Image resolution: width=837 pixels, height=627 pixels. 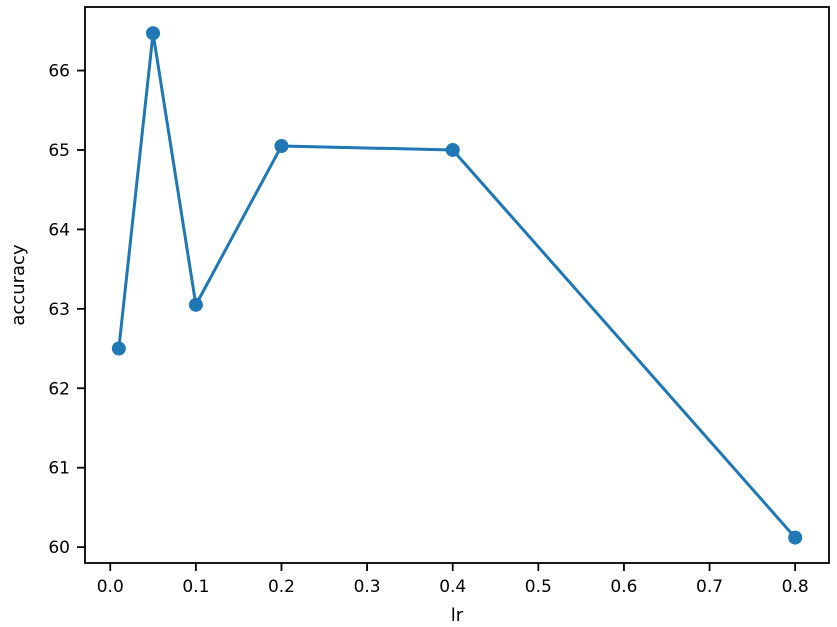 I want to click on x-tick-label: 0.1, so click(x=195, y=587).